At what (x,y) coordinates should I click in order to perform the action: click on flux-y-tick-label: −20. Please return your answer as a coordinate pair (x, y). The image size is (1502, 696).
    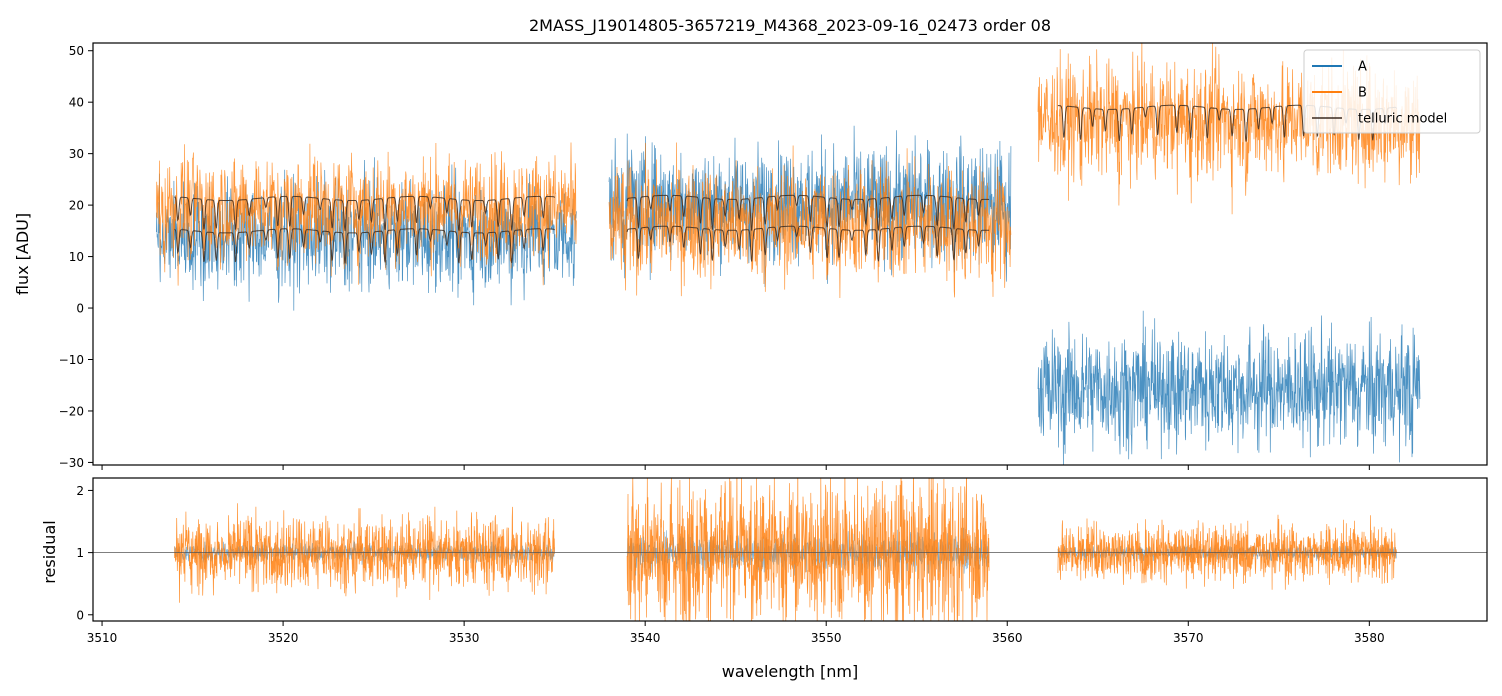
    Looking at the image, I should click on (71, 411).